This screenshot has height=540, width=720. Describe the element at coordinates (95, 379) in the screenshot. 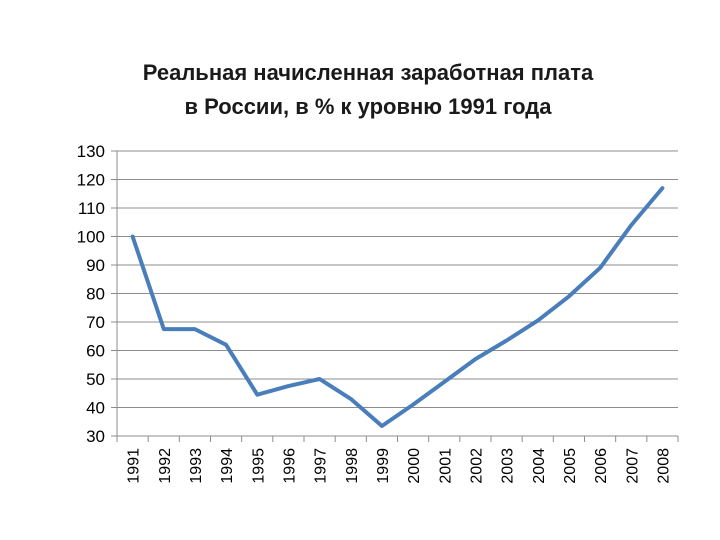

I see `y-tick-label: 50` at that location.